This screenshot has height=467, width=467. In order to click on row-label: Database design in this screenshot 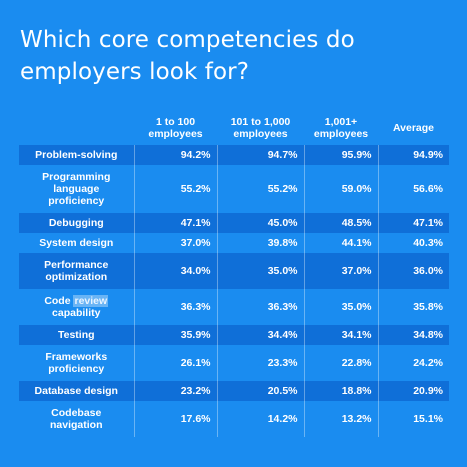, I will do `click(76, 391)`.